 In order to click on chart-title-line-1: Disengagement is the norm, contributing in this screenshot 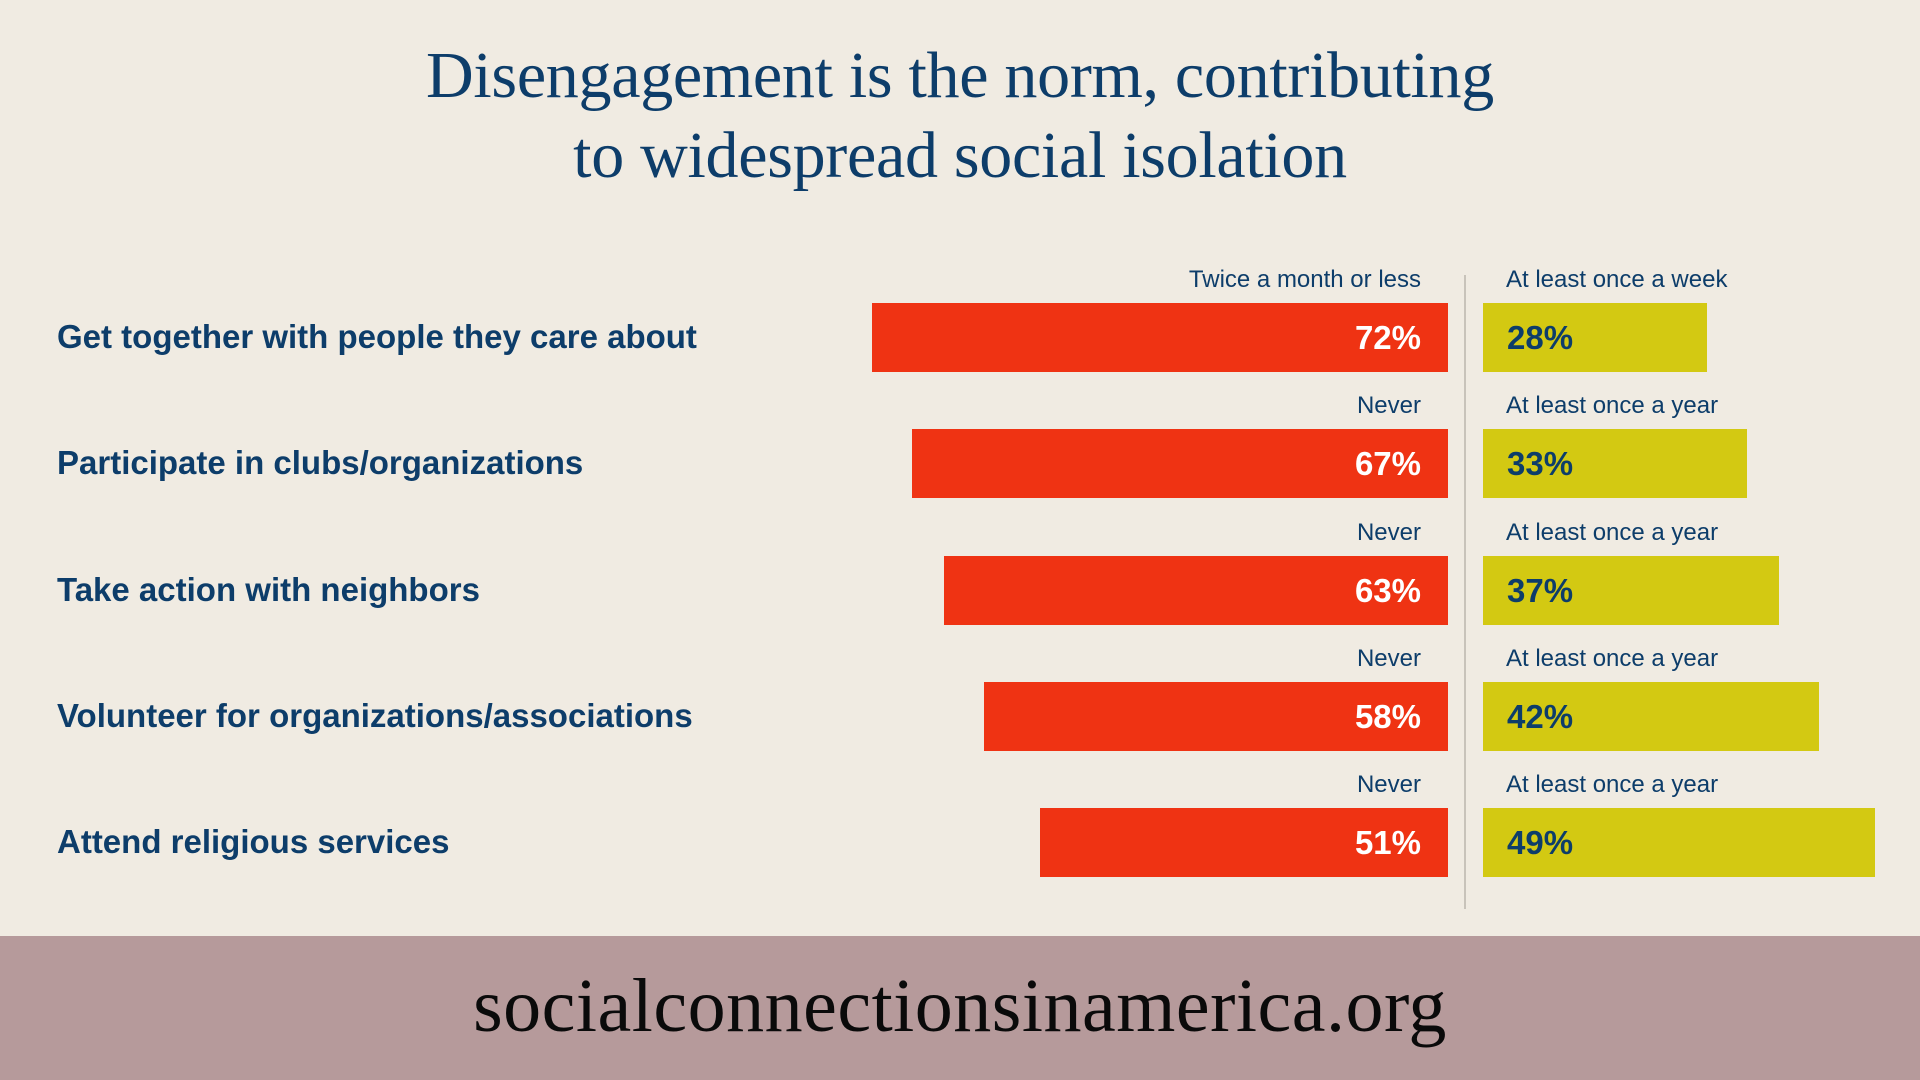, I will do `click(960, 75)`.